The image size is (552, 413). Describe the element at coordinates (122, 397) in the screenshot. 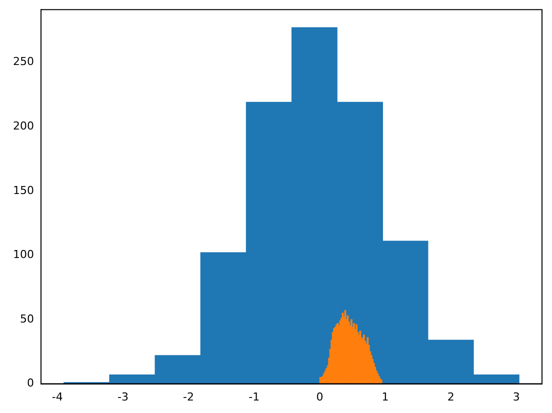

I see `x-tick-label: -3` at that location.